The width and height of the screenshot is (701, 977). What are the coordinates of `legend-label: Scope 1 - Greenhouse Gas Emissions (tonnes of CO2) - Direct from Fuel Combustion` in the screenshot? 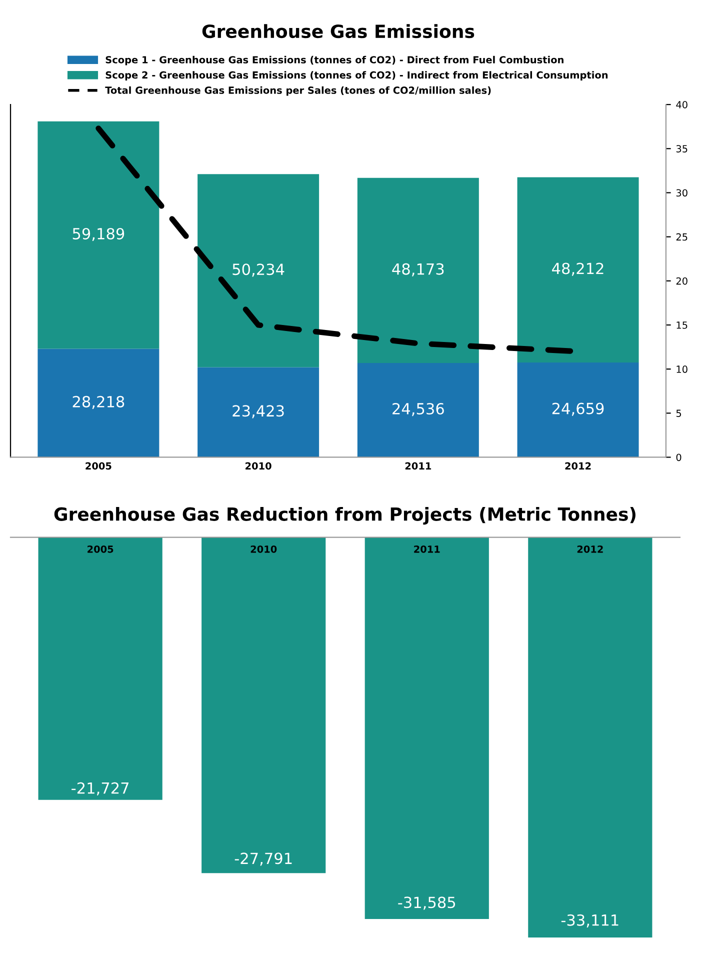 It's located at (335, 61).